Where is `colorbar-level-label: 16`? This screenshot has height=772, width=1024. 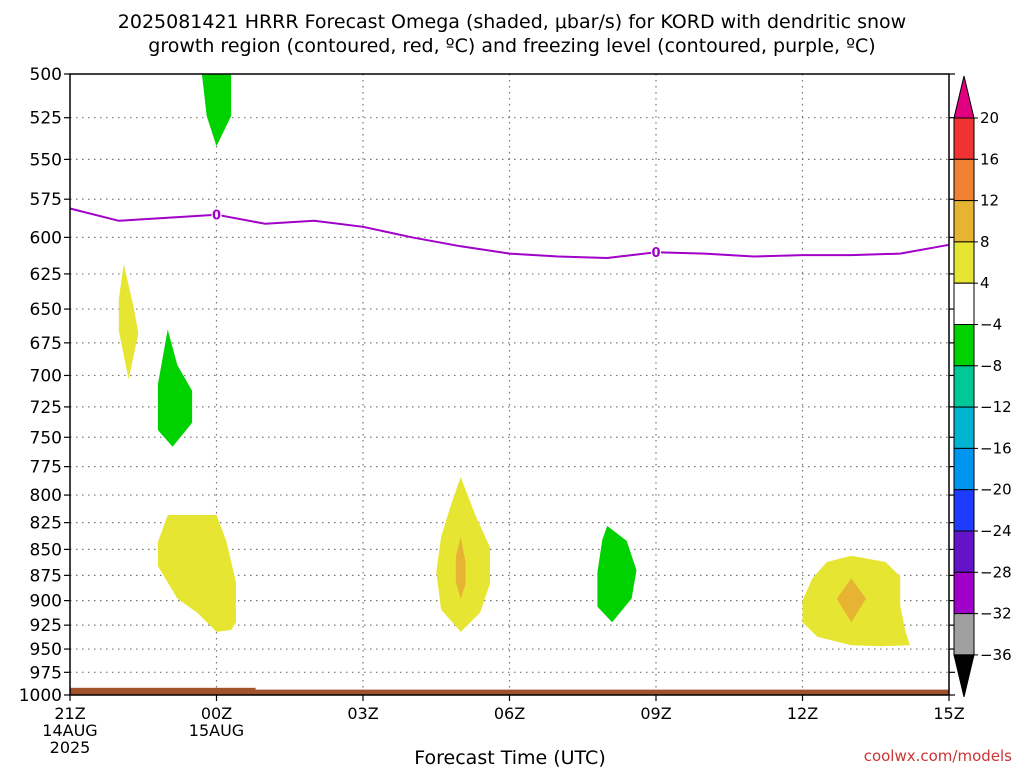 colorbar-level-label: 16 is located at coordinates (989, 159).